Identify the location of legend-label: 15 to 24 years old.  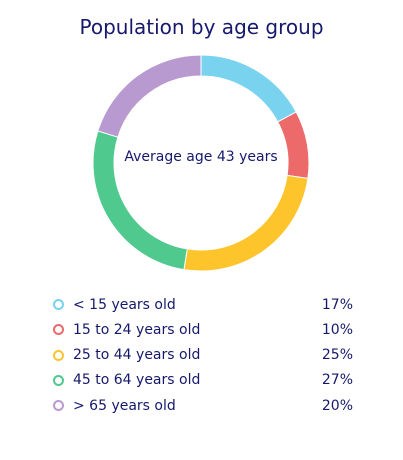
(137, 329).